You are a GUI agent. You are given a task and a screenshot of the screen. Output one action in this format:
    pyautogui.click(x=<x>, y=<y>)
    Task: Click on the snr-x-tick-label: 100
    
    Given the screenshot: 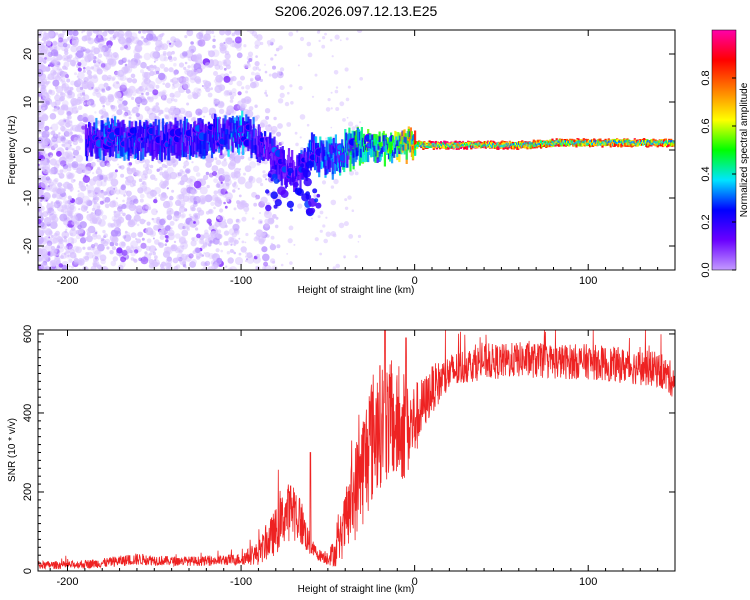 What is the action you would take?
    pyautogui.click(x=588, y=582)
    